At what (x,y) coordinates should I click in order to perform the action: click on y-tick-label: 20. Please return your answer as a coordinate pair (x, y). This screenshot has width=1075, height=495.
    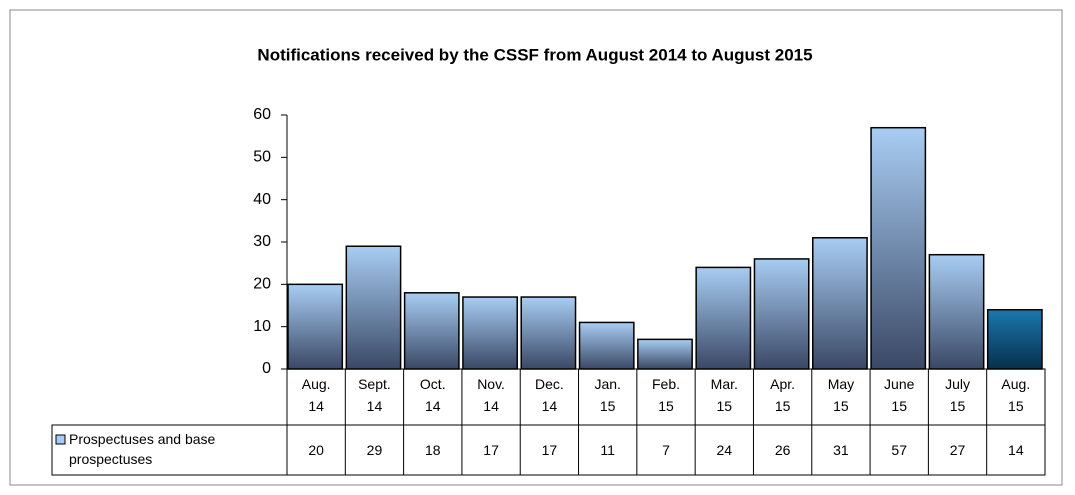
    Looking at the image, I should click on (262, 284).